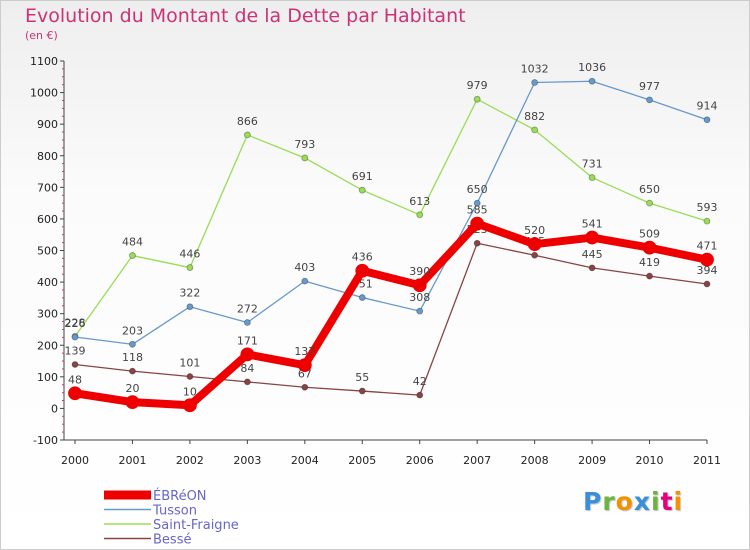 The height and width of the screenshot is (550, 750). What do you see at coordinates (667, 501) in the screenshot?
I see `logo-letter: t` at bounding box center [667, 501].